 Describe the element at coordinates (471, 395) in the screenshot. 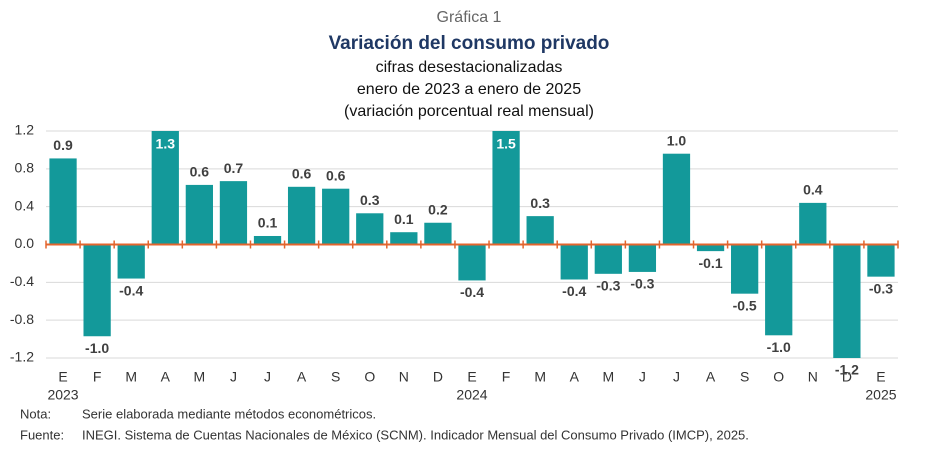

I see `year-label: 2024` at that location.